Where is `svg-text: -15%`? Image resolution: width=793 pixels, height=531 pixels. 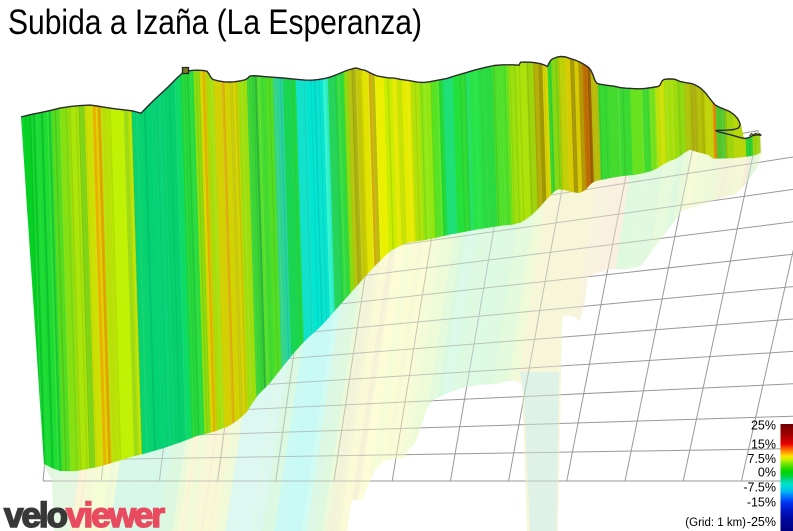
svg-text: -15% is located at coordinates (761, 502).